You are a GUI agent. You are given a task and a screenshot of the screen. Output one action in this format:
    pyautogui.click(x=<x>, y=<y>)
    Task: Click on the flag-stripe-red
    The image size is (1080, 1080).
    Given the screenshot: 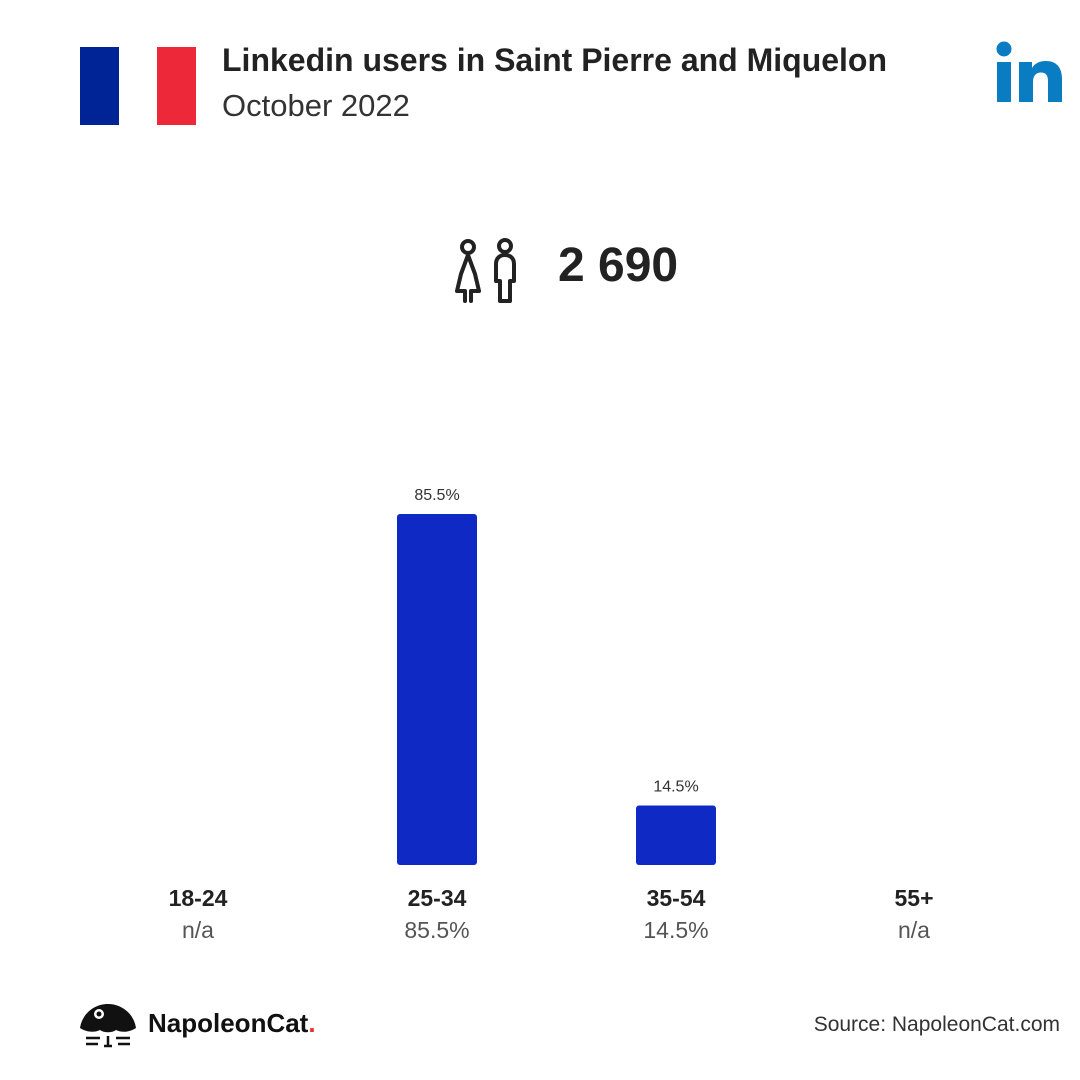 What is the action you would take?
    pyautogui.click(x=177, y=86)
    